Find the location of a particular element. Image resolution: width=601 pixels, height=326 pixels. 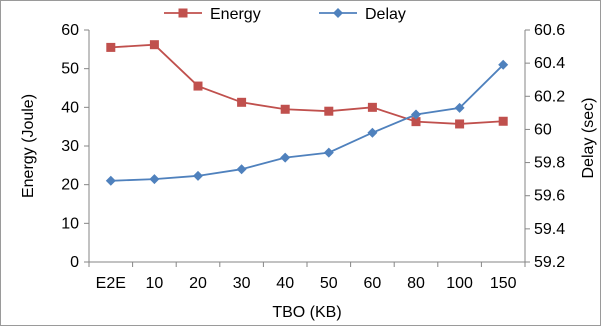

x-tick-label: 60 is located at coordinates (373, 283).